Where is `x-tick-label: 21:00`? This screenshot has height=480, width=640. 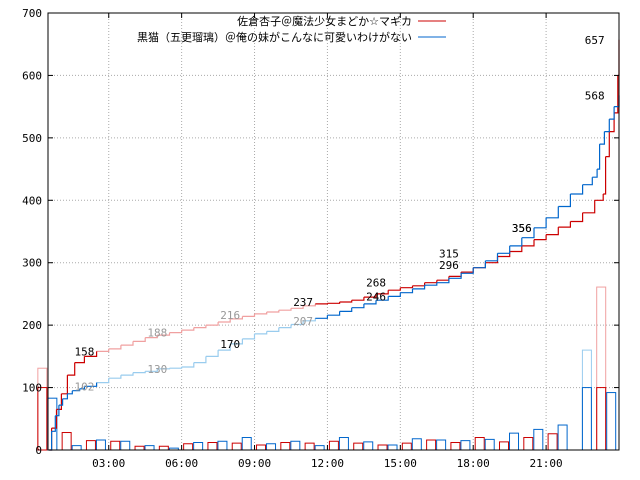 x-tick-label: 21:00 is located at coordinates (546, 463).